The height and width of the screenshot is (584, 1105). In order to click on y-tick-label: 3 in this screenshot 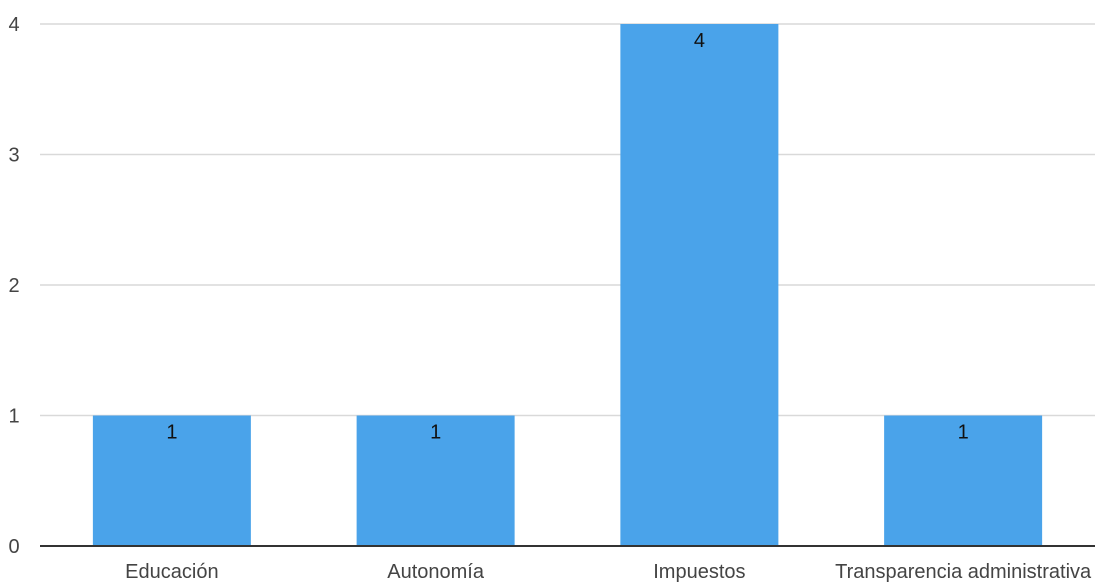, I will do `click(13, 156)`.